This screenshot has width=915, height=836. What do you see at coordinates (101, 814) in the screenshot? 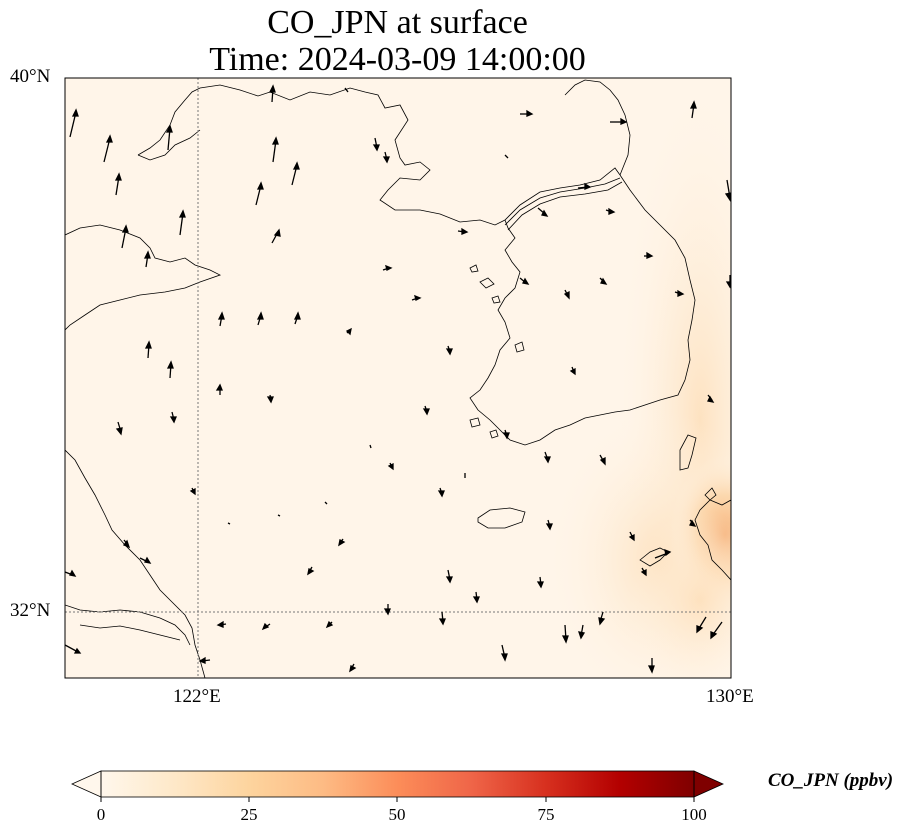
I see `colorbar-tick-0: 0` at bounding box center [101, 814].